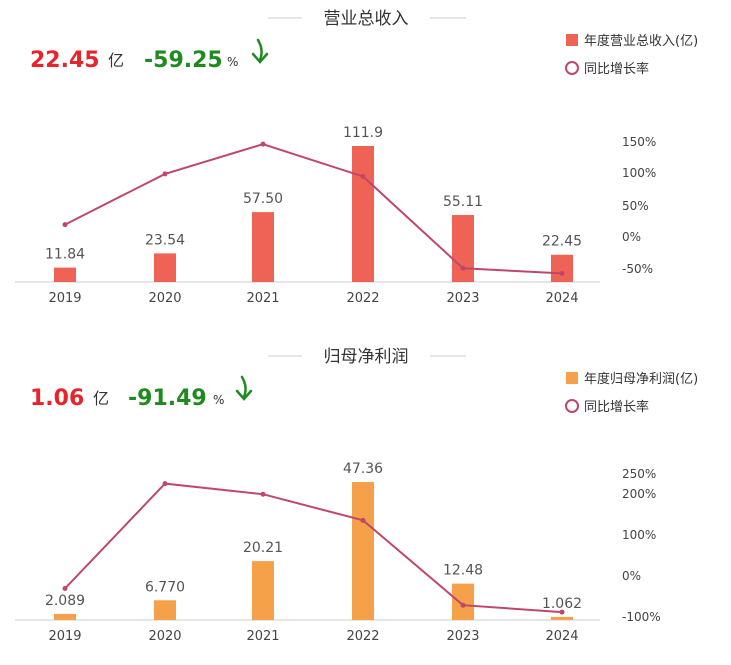 The height and width of the screenshot is (665, 731). What do you see at coordinates (366, 19) in the screenshot?
I see `chart-title: 营业总收入` at bounding box center [366, 19].